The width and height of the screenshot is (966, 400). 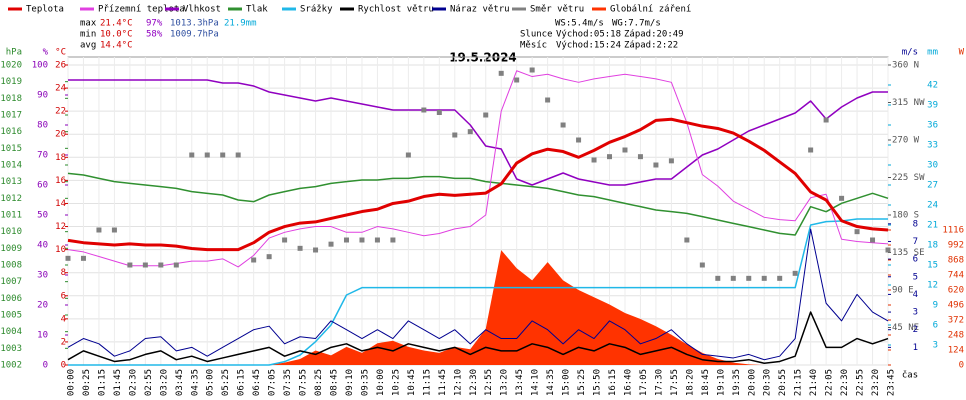 What do you see at coordinates (910, 375) in the screenshot?
I see `x-axis-title: čas` at bounding box center [910, 375].